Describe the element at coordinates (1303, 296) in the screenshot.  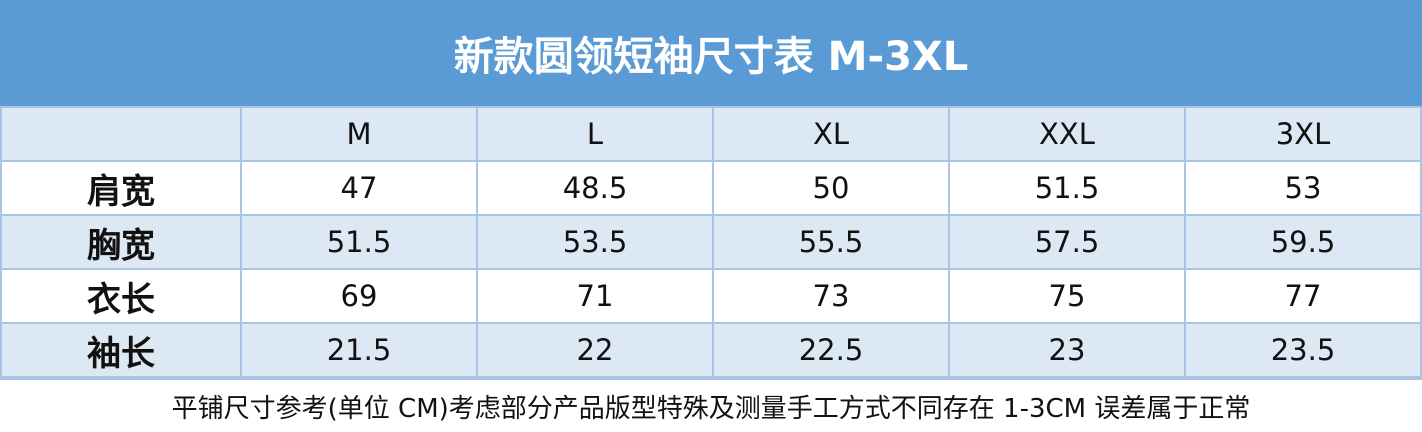
I see `table-cell: 77` at that location.